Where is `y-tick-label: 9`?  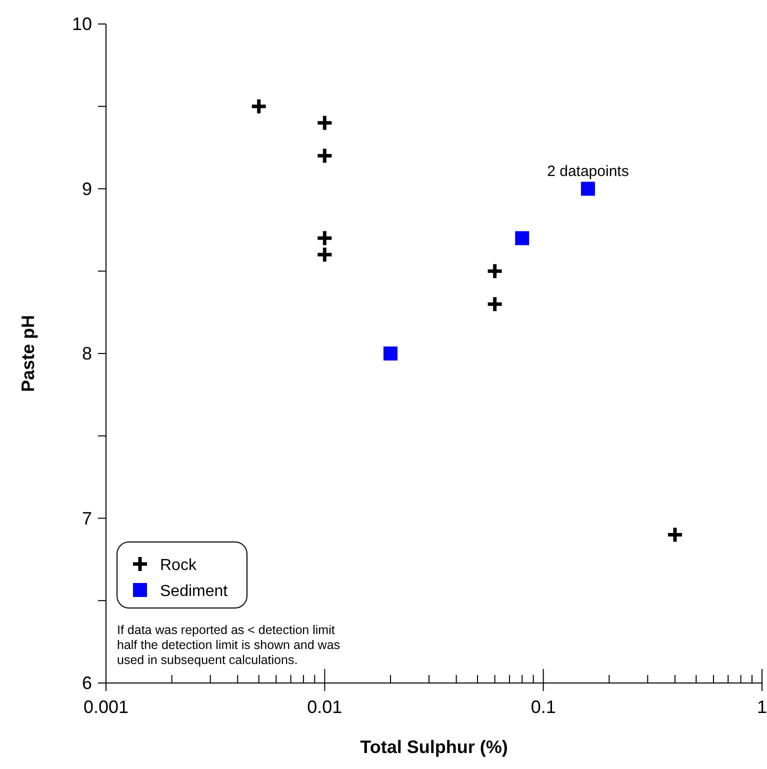 y-tick-label: 9 is located at coordinates (87, 188).